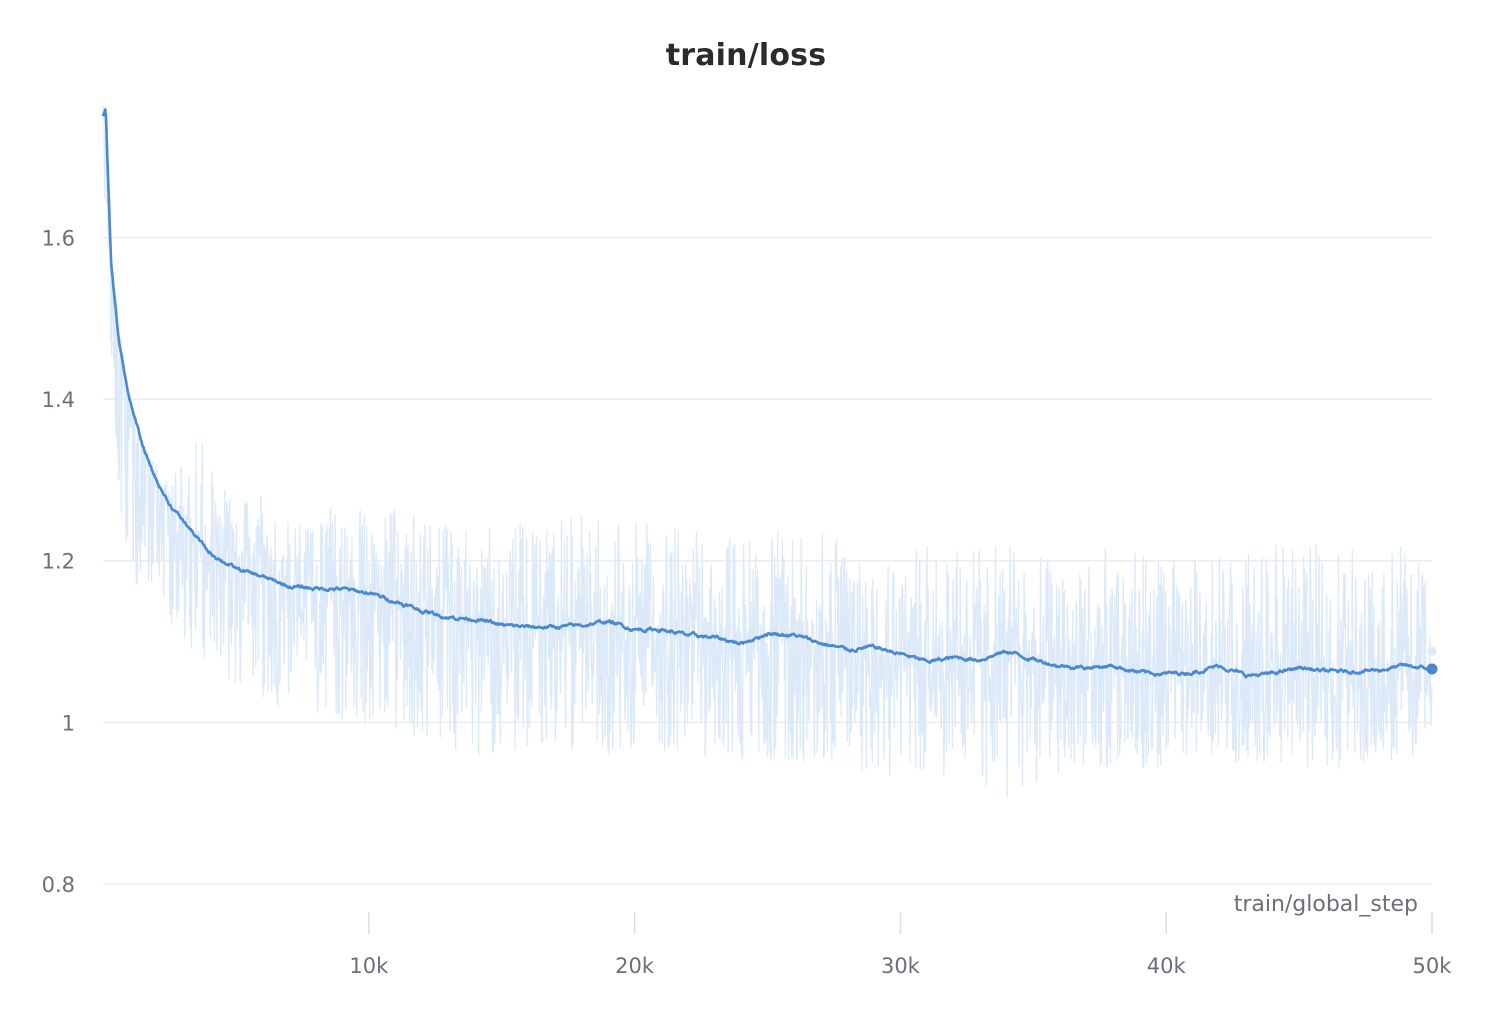 Image resolution: width=1512 pixels, height=1014 pixels. Describe the element at coordinates (369, 966) in the screenshot. I see `x-tick-label: 10k` at that location.